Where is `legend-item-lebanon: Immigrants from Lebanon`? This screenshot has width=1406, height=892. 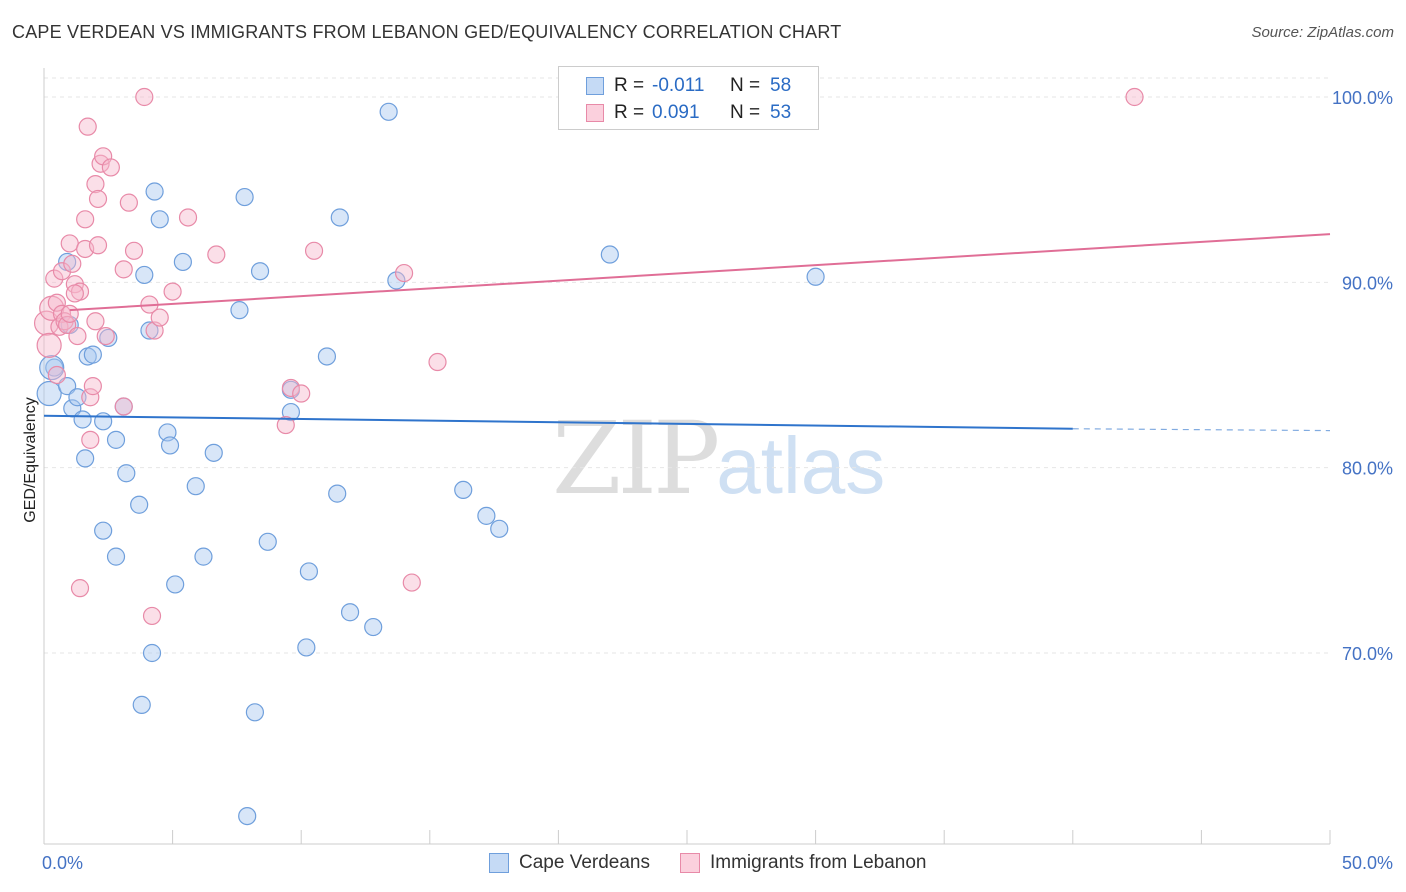 legend-item-lebanon: Immigrants from Lebanon is located at coordinates (803, 863).